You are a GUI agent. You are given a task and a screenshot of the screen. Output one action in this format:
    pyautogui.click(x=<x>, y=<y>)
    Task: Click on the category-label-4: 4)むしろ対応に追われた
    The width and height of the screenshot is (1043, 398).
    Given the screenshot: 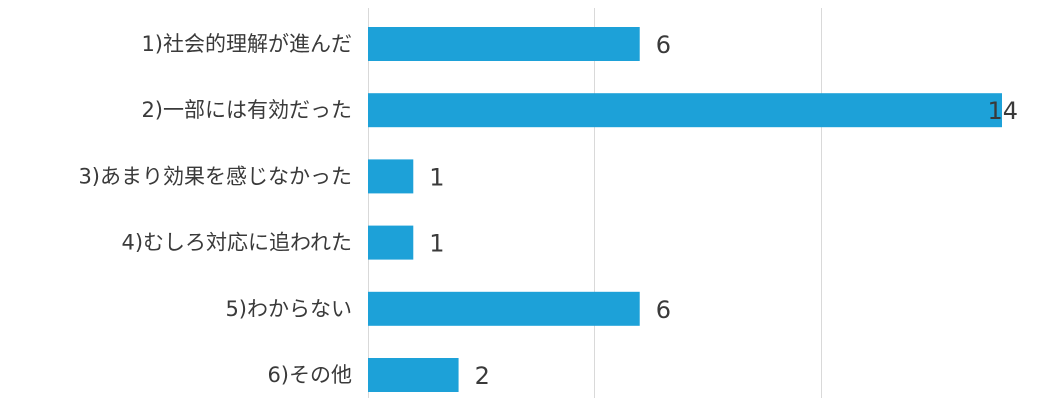 What is the action you would take?
    pyautogui.click(x=236, y=243)
    